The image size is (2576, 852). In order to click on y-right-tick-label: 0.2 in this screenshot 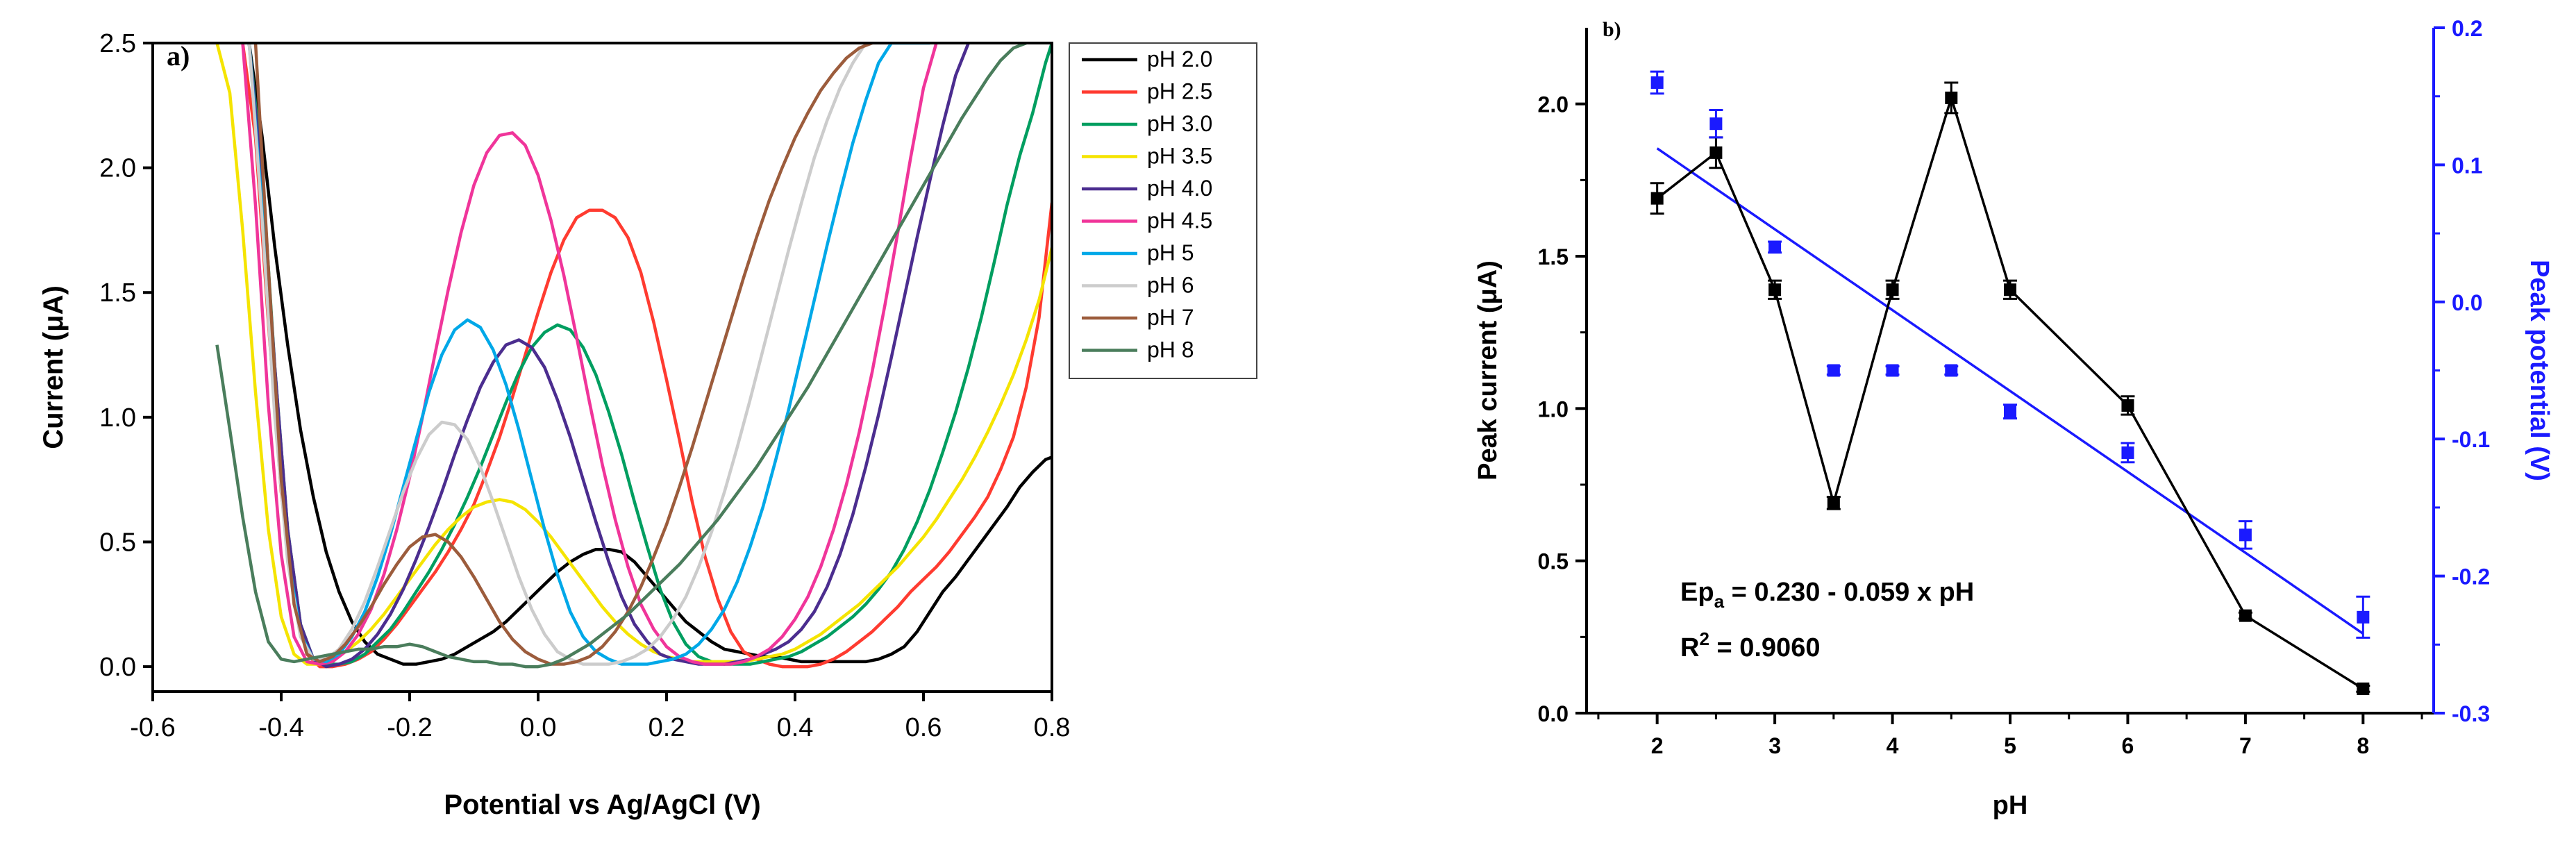, I will do `click(2467, 28)`.